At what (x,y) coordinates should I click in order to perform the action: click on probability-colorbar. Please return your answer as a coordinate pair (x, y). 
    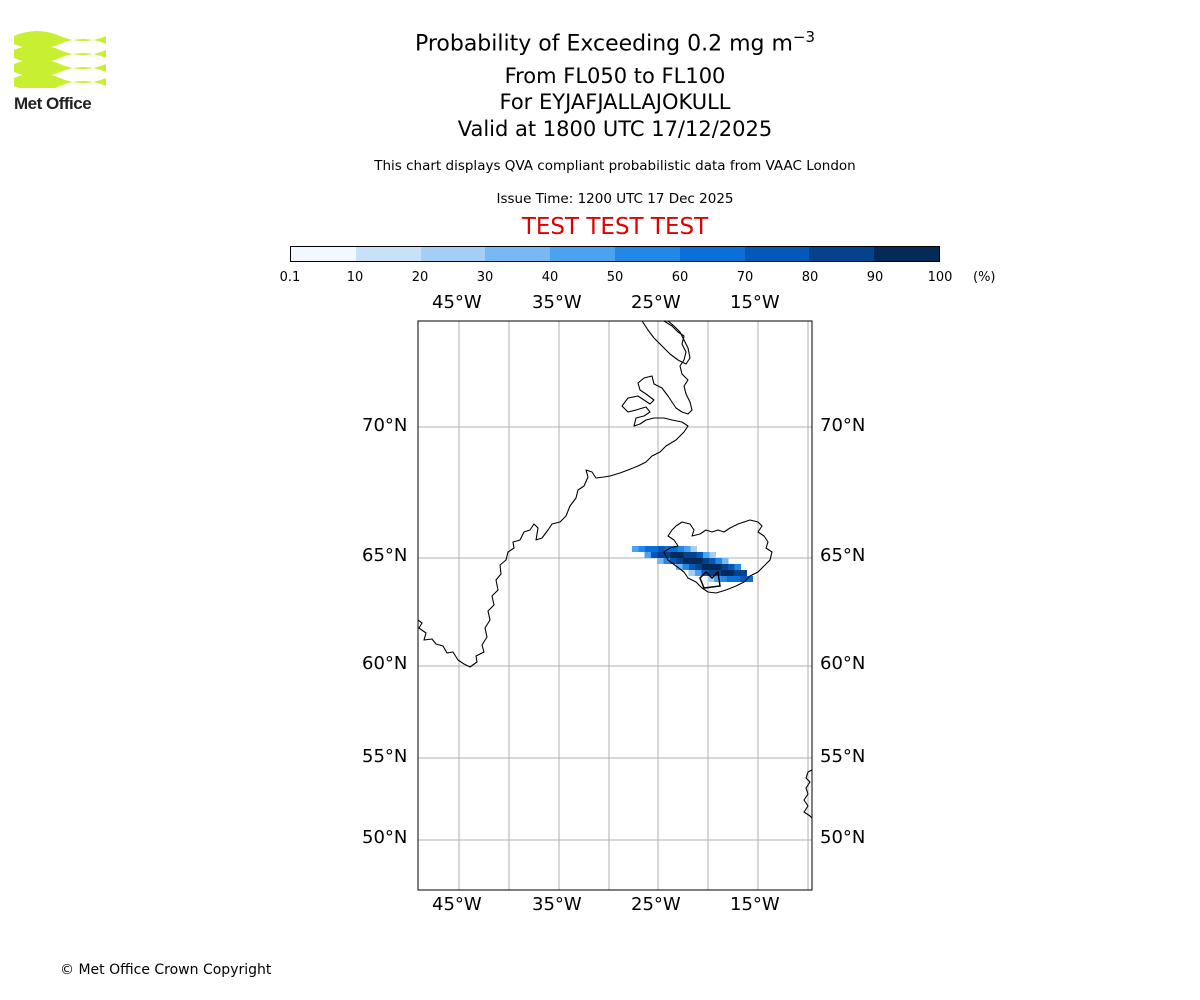
    Looking at the image, I should click on (615, 254).